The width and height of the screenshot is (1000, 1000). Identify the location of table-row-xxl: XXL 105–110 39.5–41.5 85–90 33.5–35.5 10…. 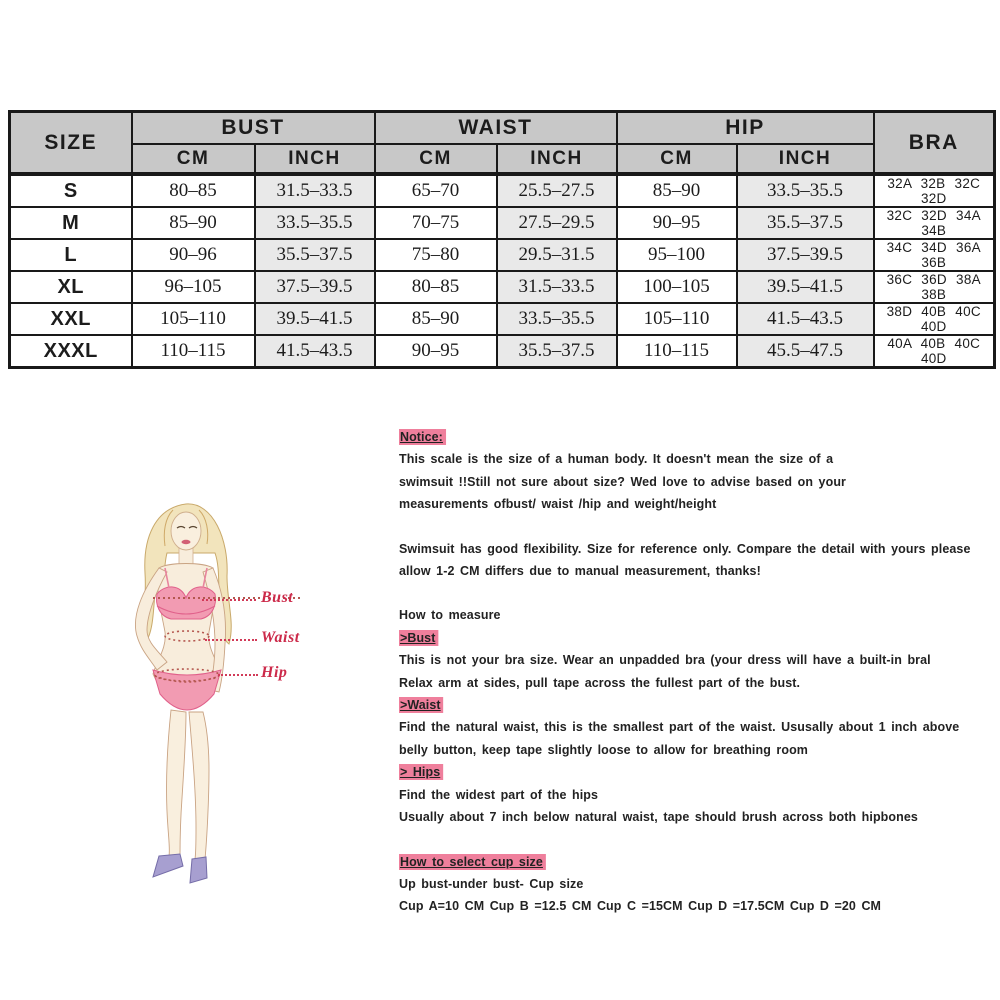
(502, 319).